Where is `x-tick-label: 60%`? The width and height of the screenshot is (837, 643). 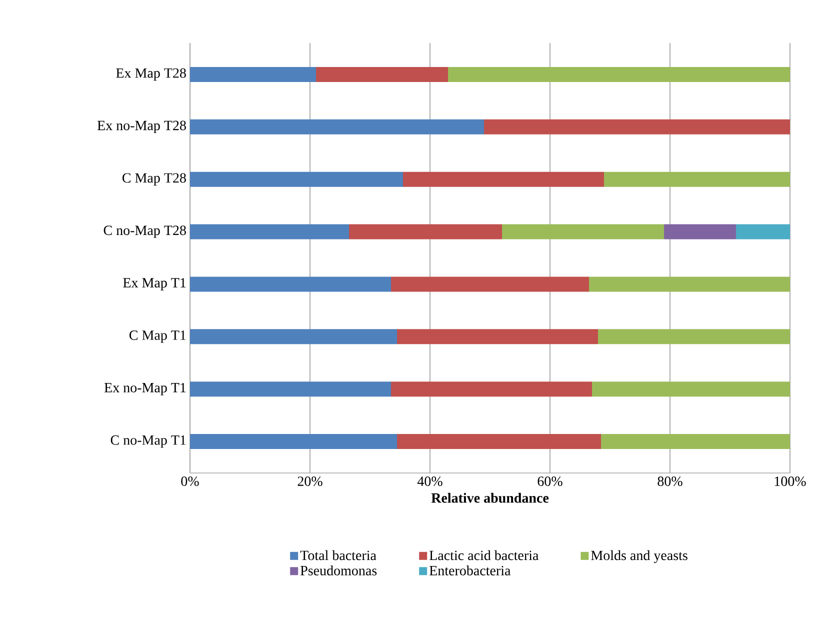
x-tick-label: 60% is located at coordinates (550, 481).